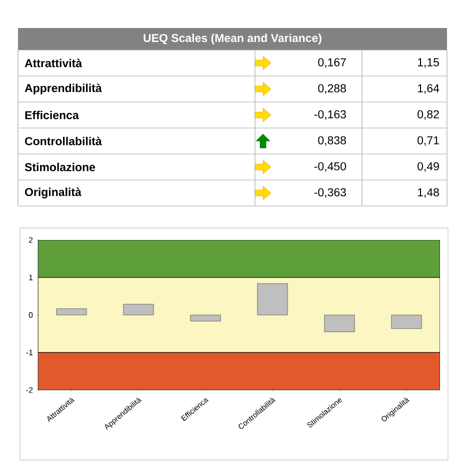 Image resolution: width=455 pixels, height=463 pixels. Describe the element at coordinates (428, 167) in the screenshot. I see `data-label: 0,49` at that location.